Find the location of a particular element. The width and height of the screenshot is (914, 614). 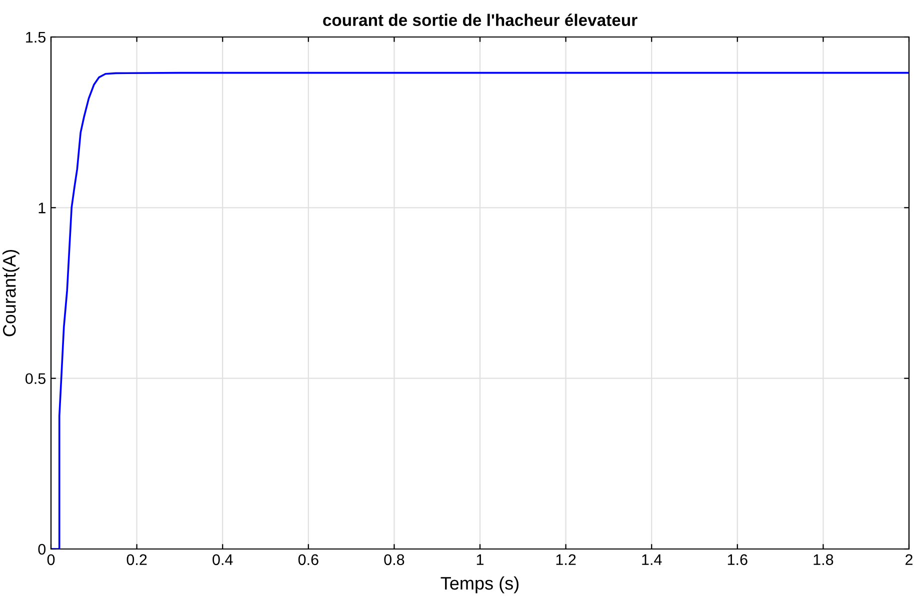

y-axis-title: Courant(A) is located at coordinates (11, 293).